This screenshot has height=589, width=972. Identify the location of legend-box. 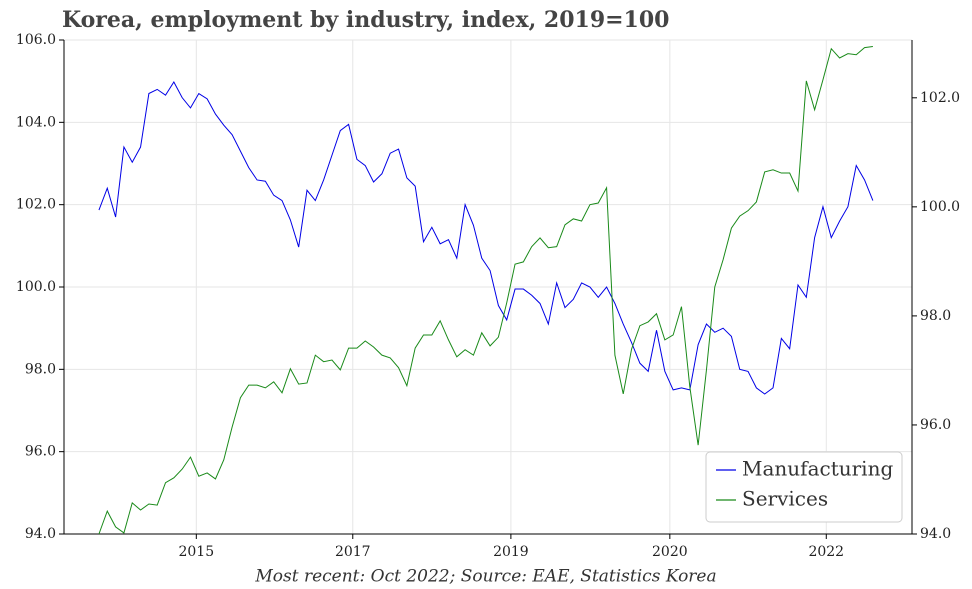
(804, 487).